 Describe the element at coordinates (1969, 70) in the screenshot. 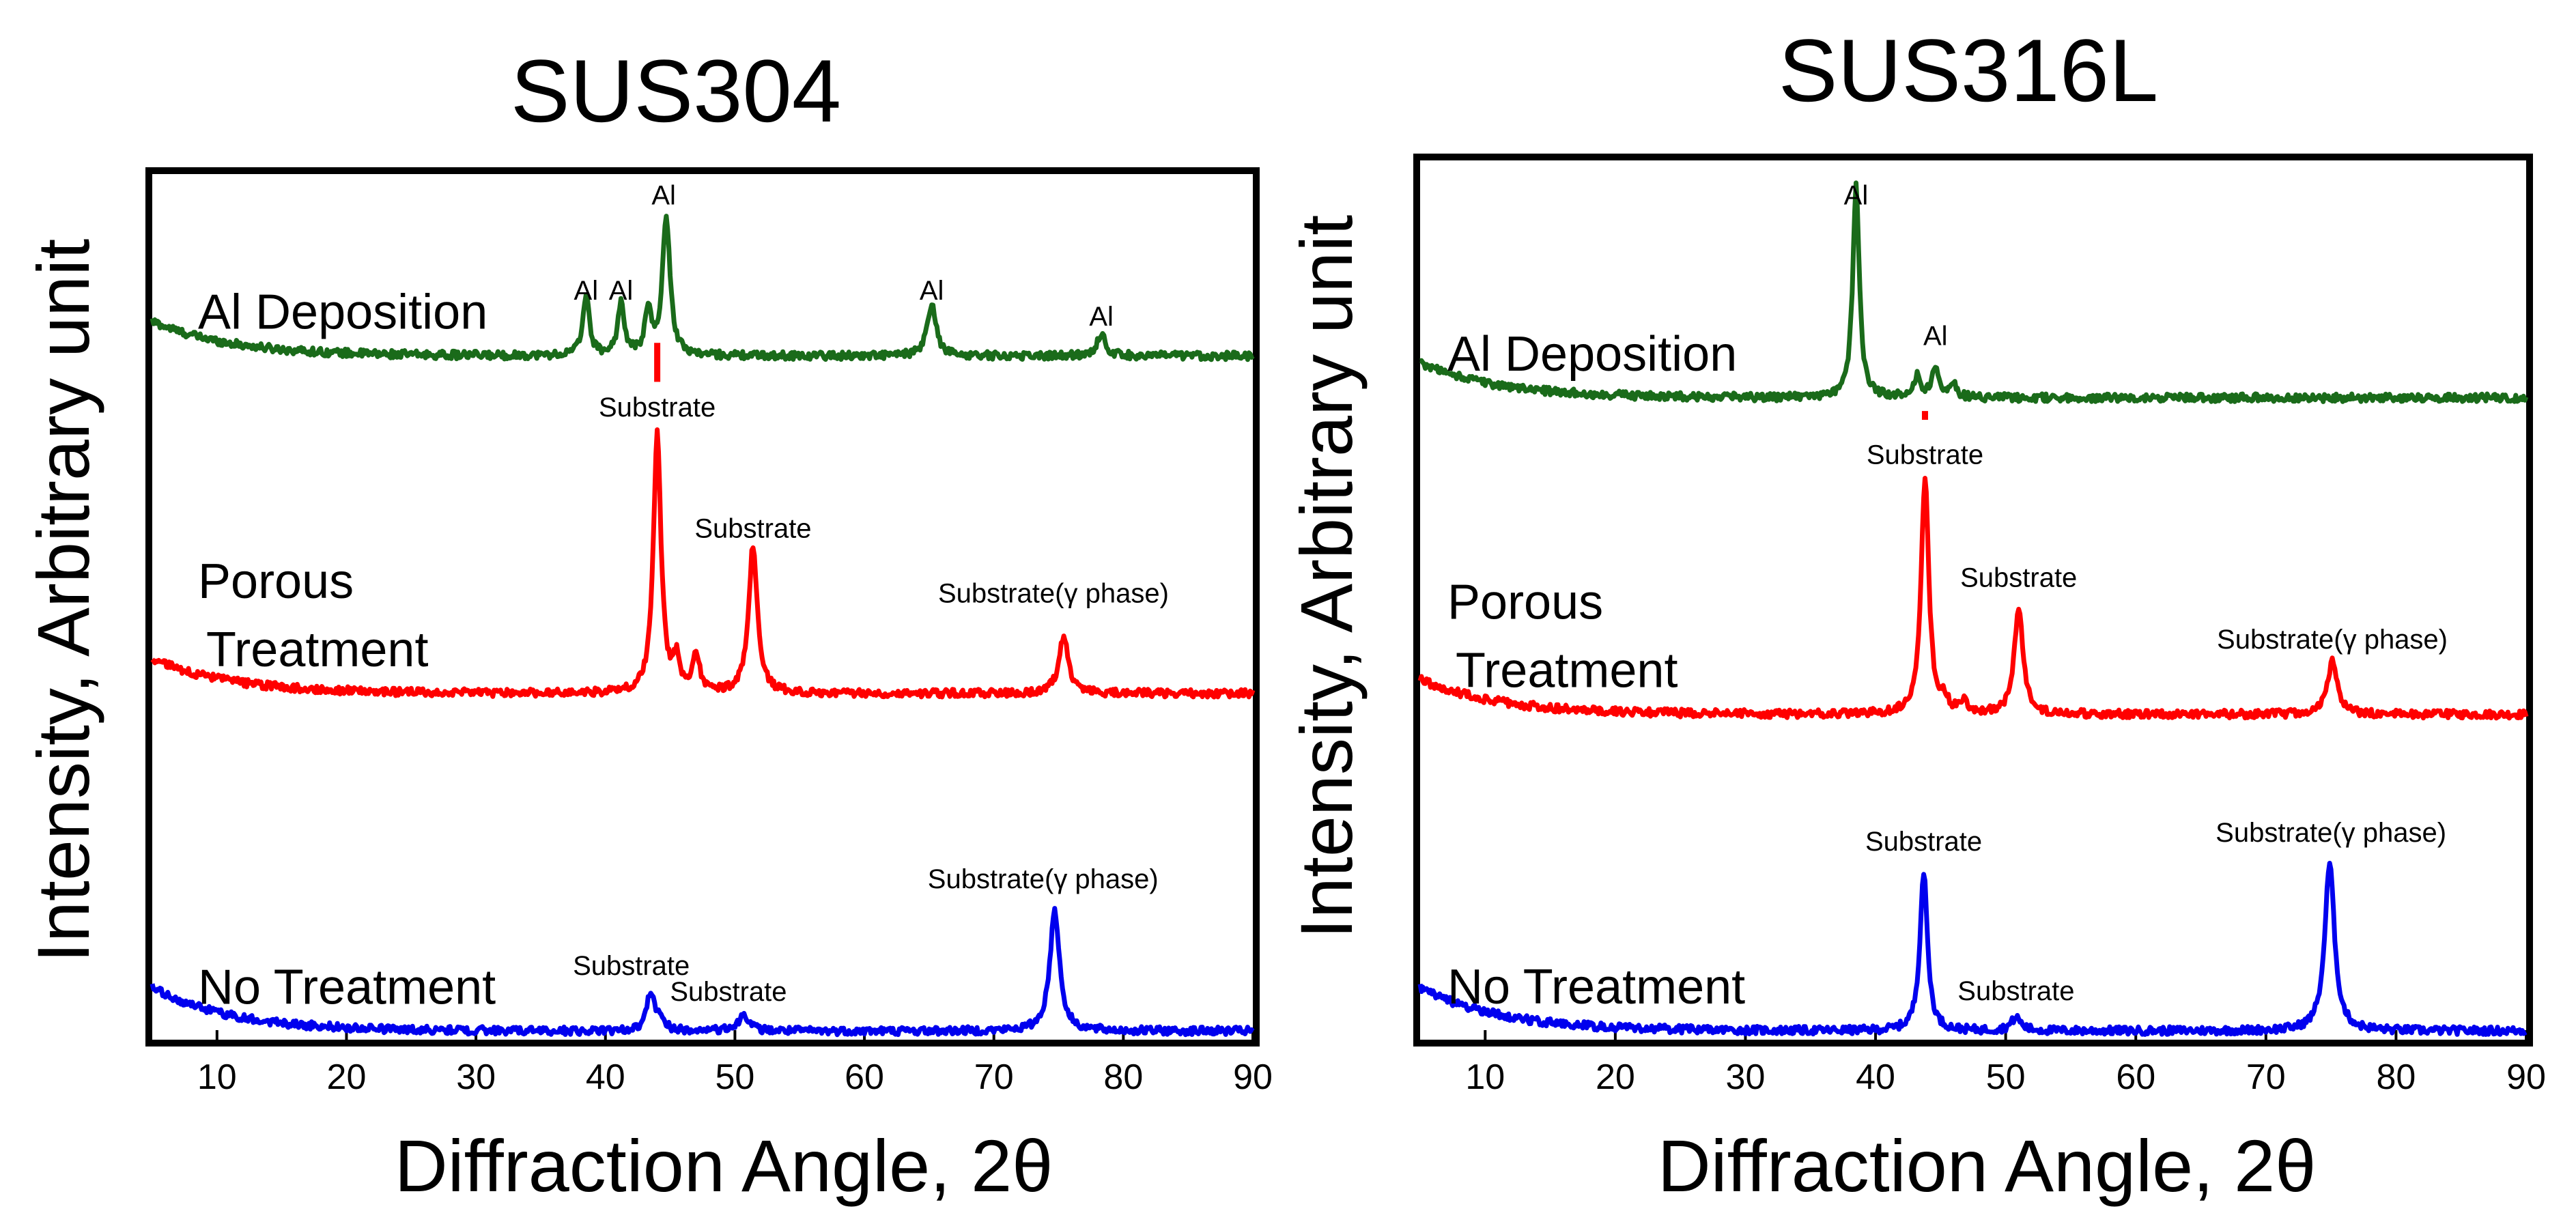

I see `chart-title: SUS316L` at that location.